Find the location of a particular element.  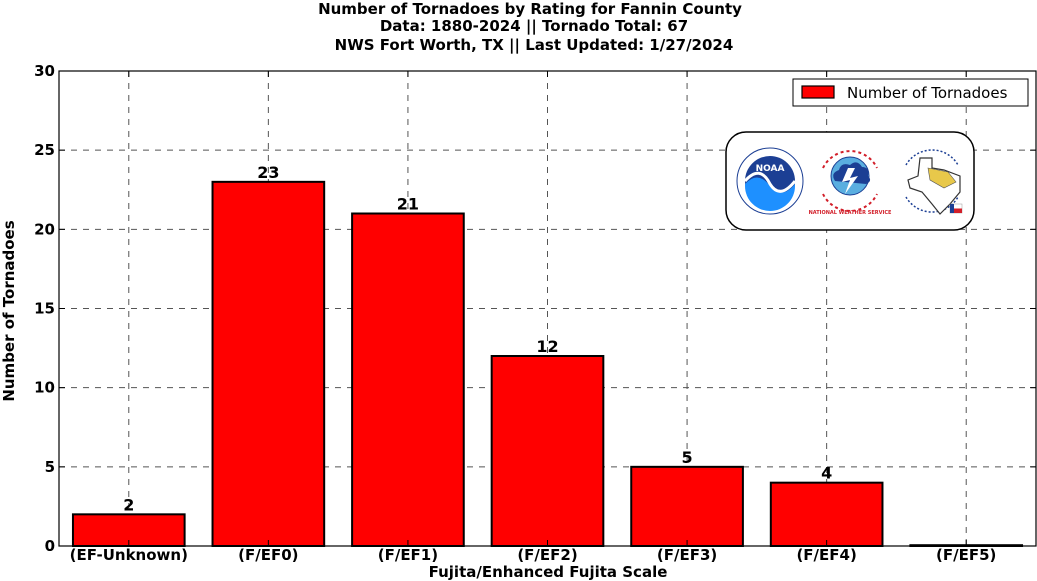

x-tick-label-6: (F/EF5) is located at coordinates (966, 555).